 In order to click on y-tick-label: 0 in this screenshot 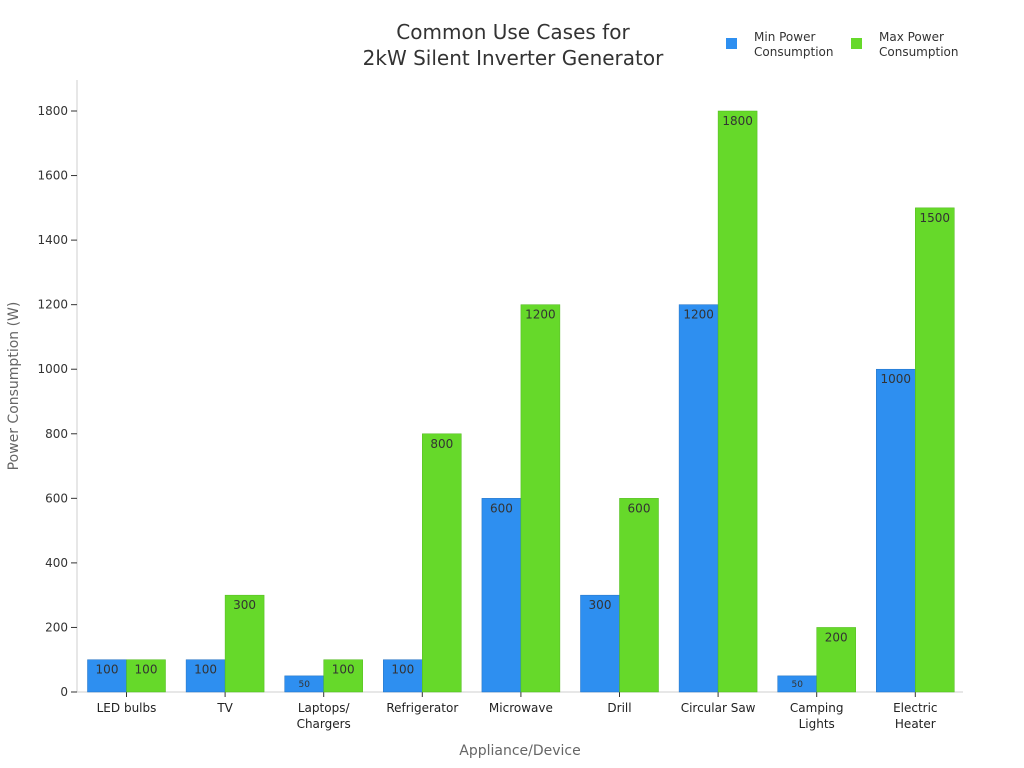, I will do `click(64, 692)`.